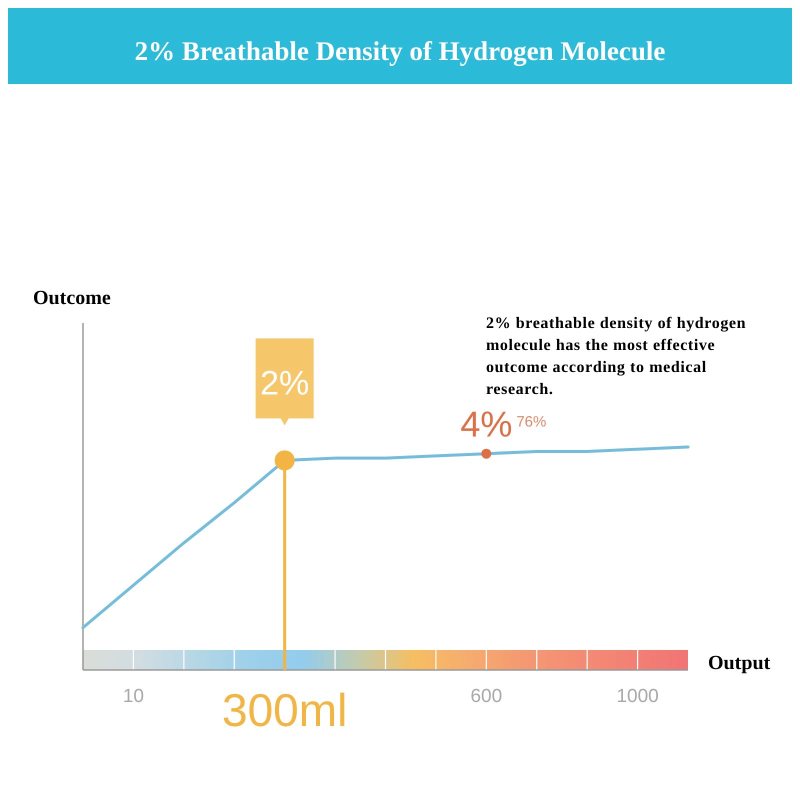  What do you see at coordinates (486, 696) in the screenshot?
I see `x-tick-label: 600` at bounding box center [486, 696].